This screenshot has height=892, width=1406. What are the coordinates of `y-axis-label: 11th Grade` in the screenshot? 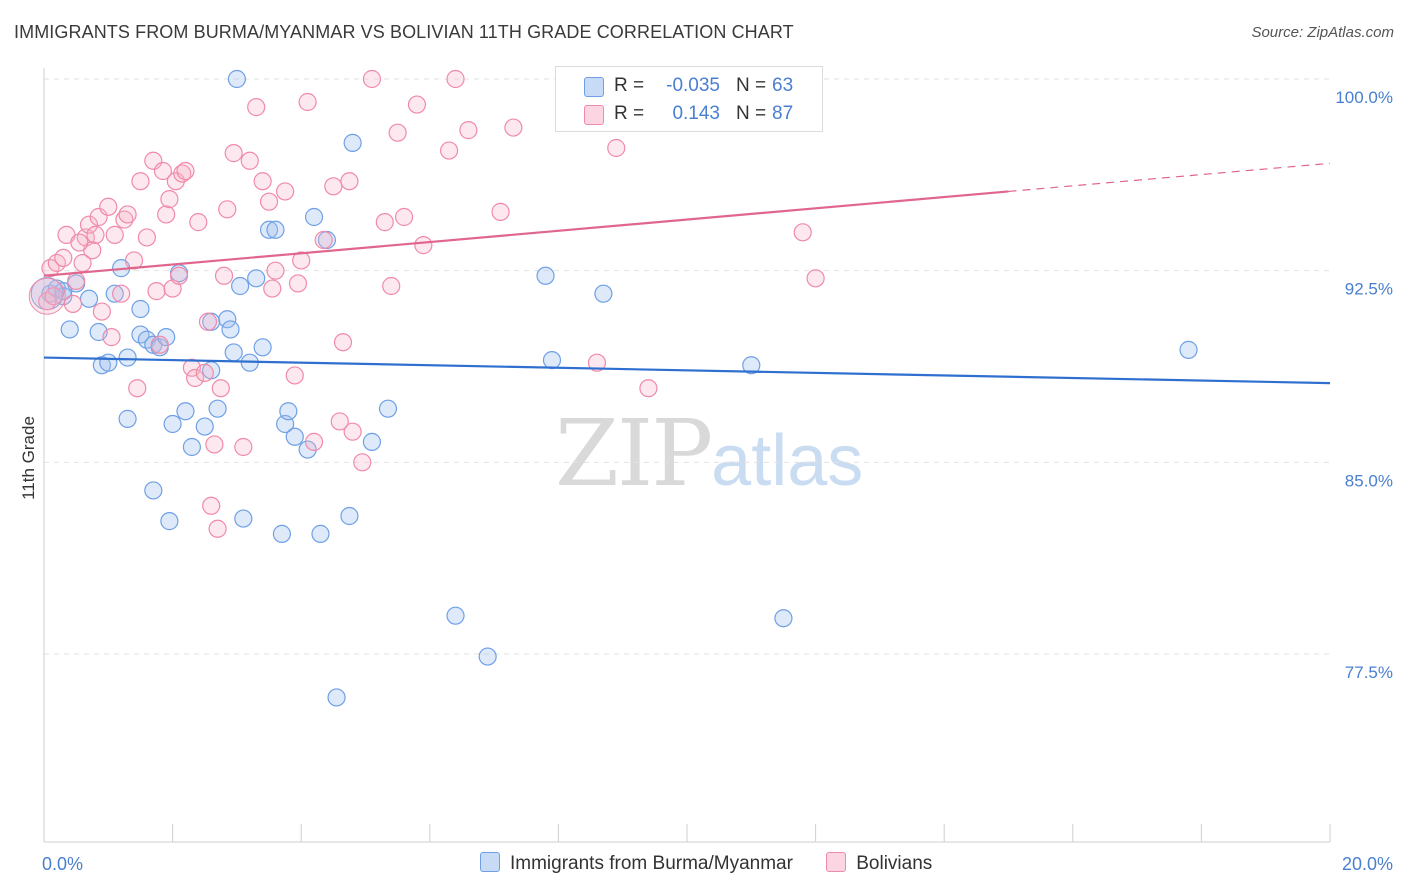 It's located at (28, 458).